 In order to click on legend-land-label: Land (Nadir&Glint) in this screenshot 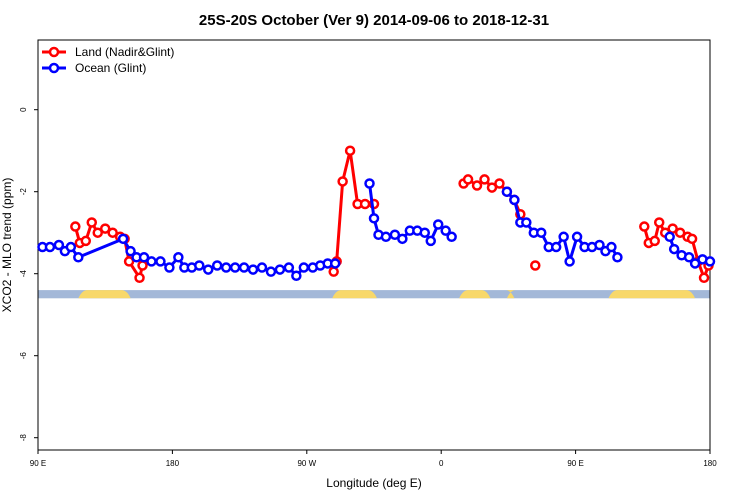, I will do `click(124, 52)`.